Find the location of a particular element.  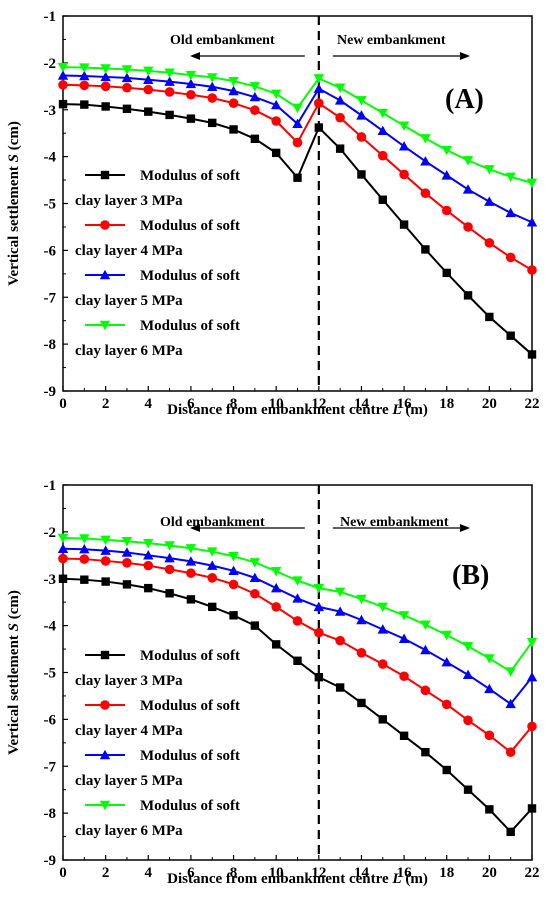

y-tick-label: -4 is located at coordinates (50, 158).